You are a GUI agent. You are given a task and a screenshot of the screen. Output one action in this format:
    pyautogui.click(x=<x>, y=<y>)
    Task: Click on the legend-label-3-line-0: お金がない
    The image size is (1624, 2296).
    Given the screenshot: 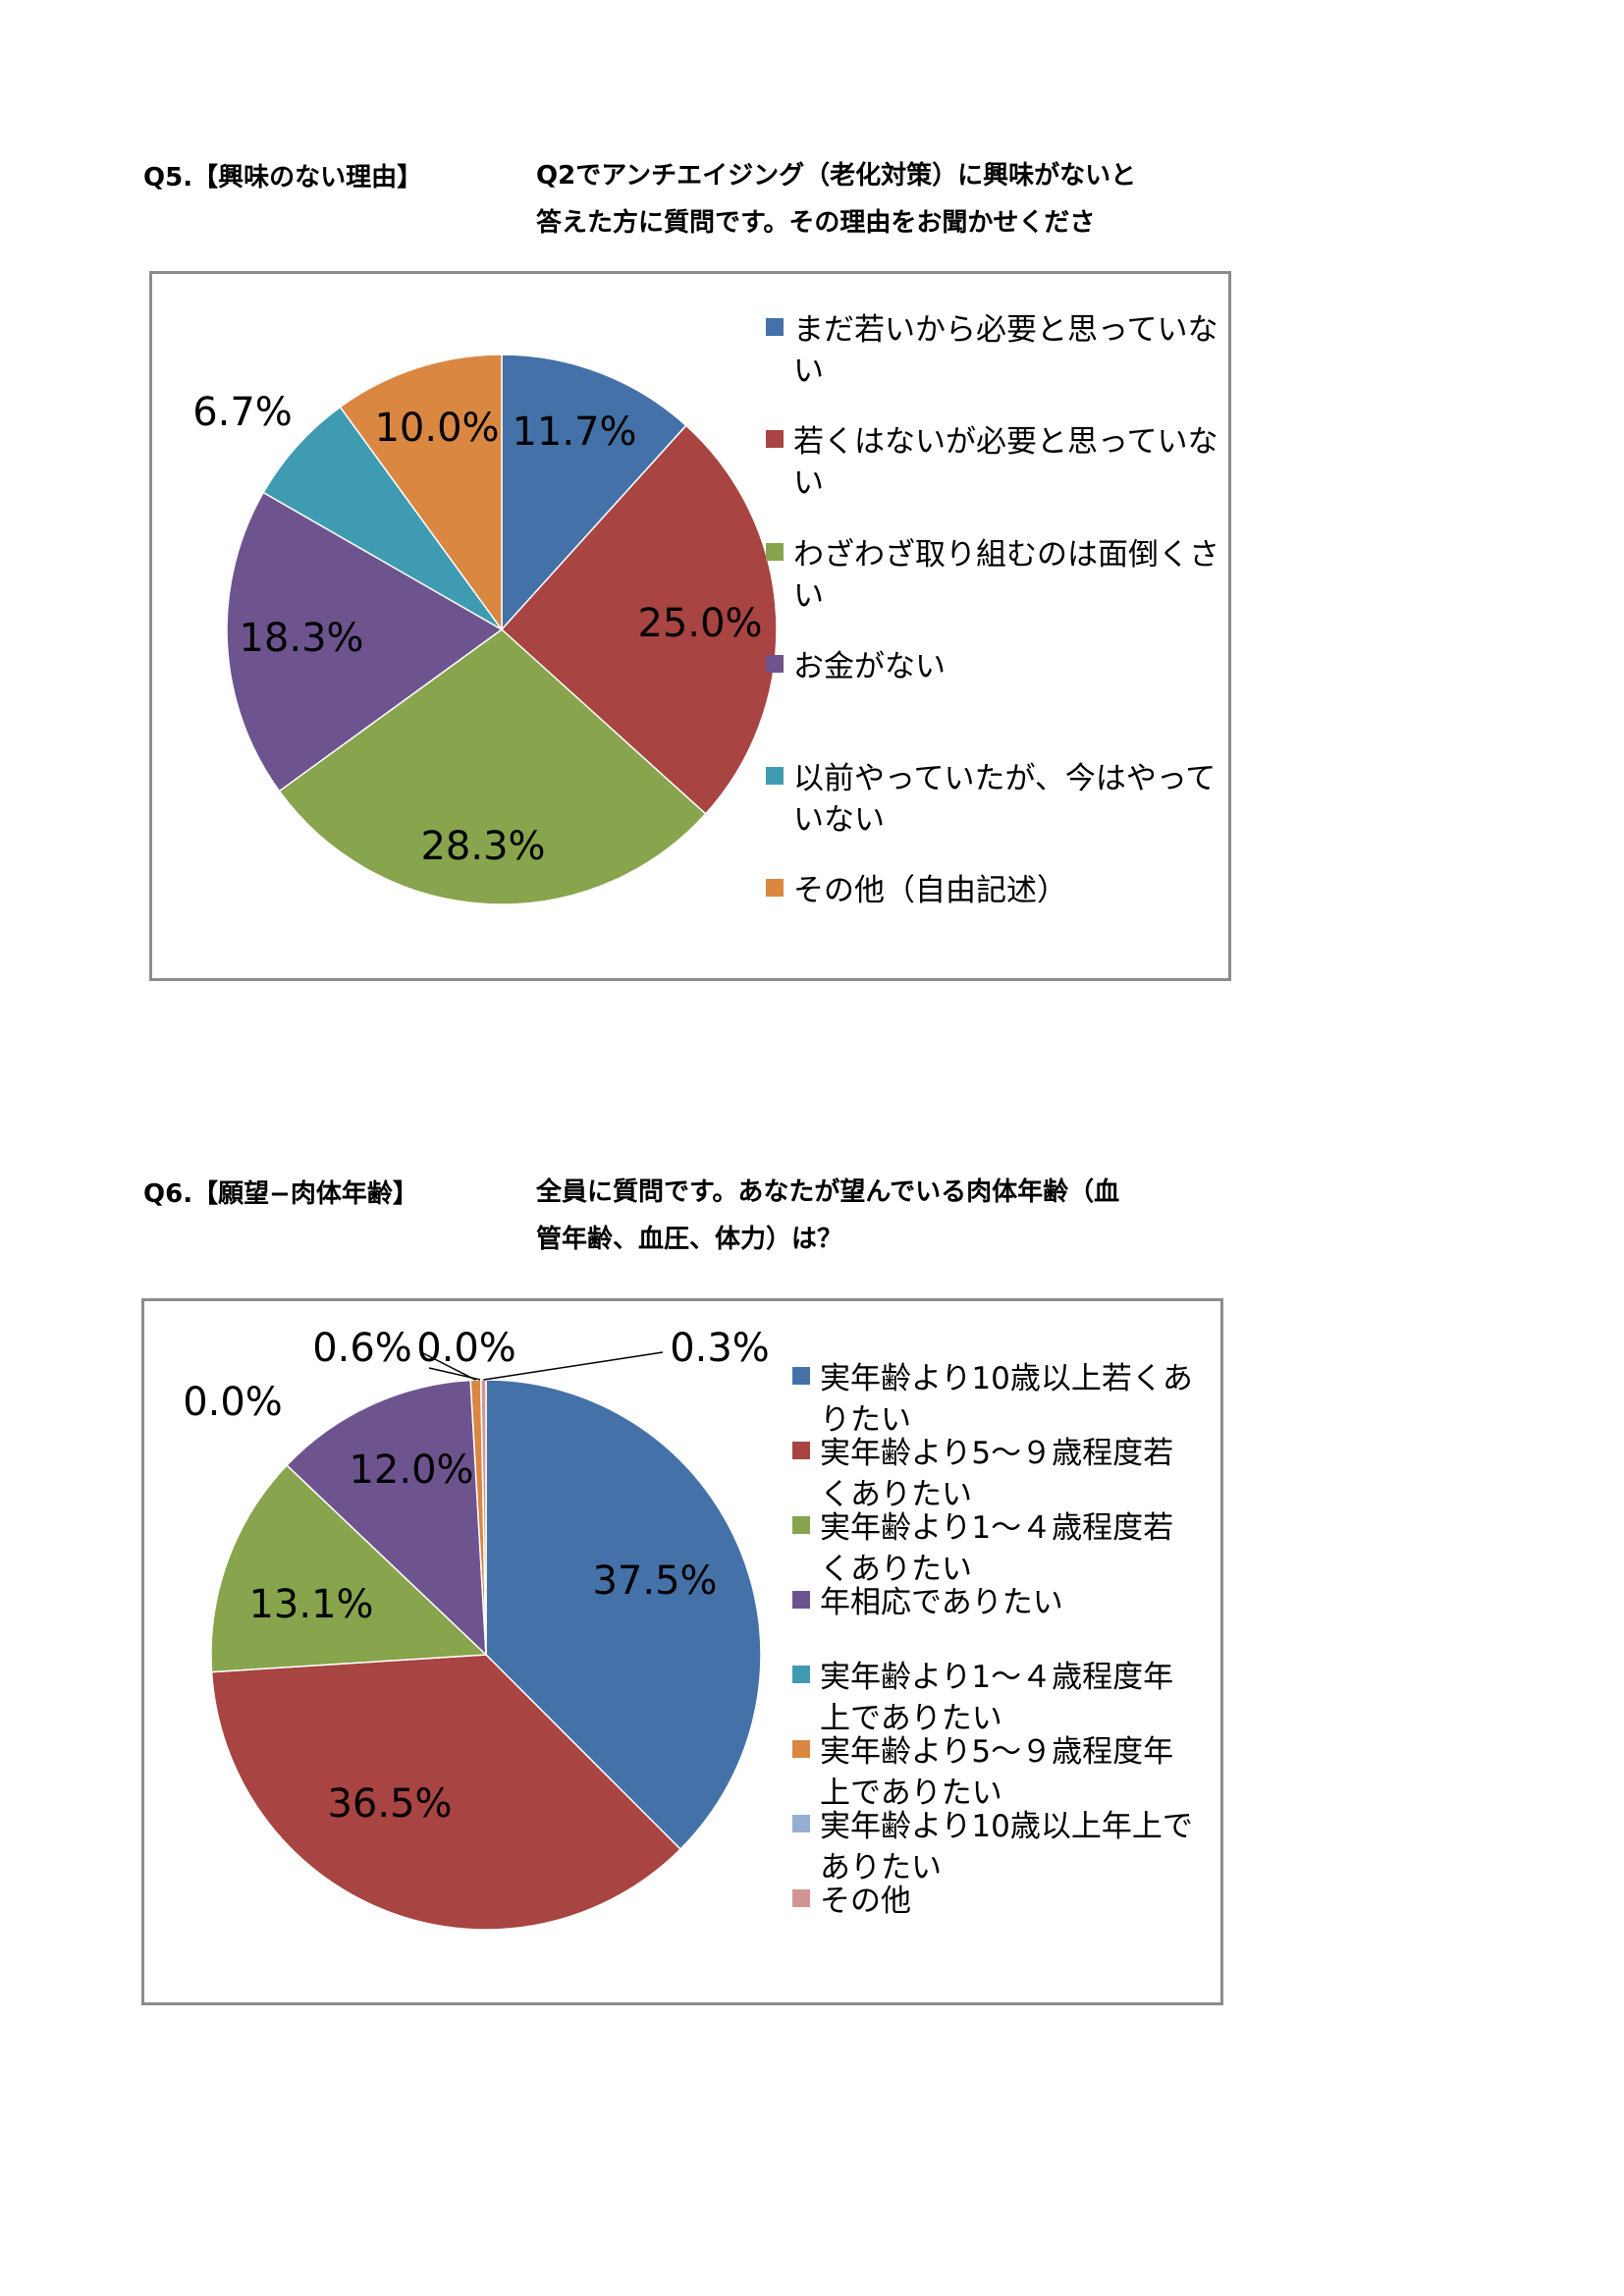 What is the action you would take?
    pyautogui.click(x=869, y=666)
    